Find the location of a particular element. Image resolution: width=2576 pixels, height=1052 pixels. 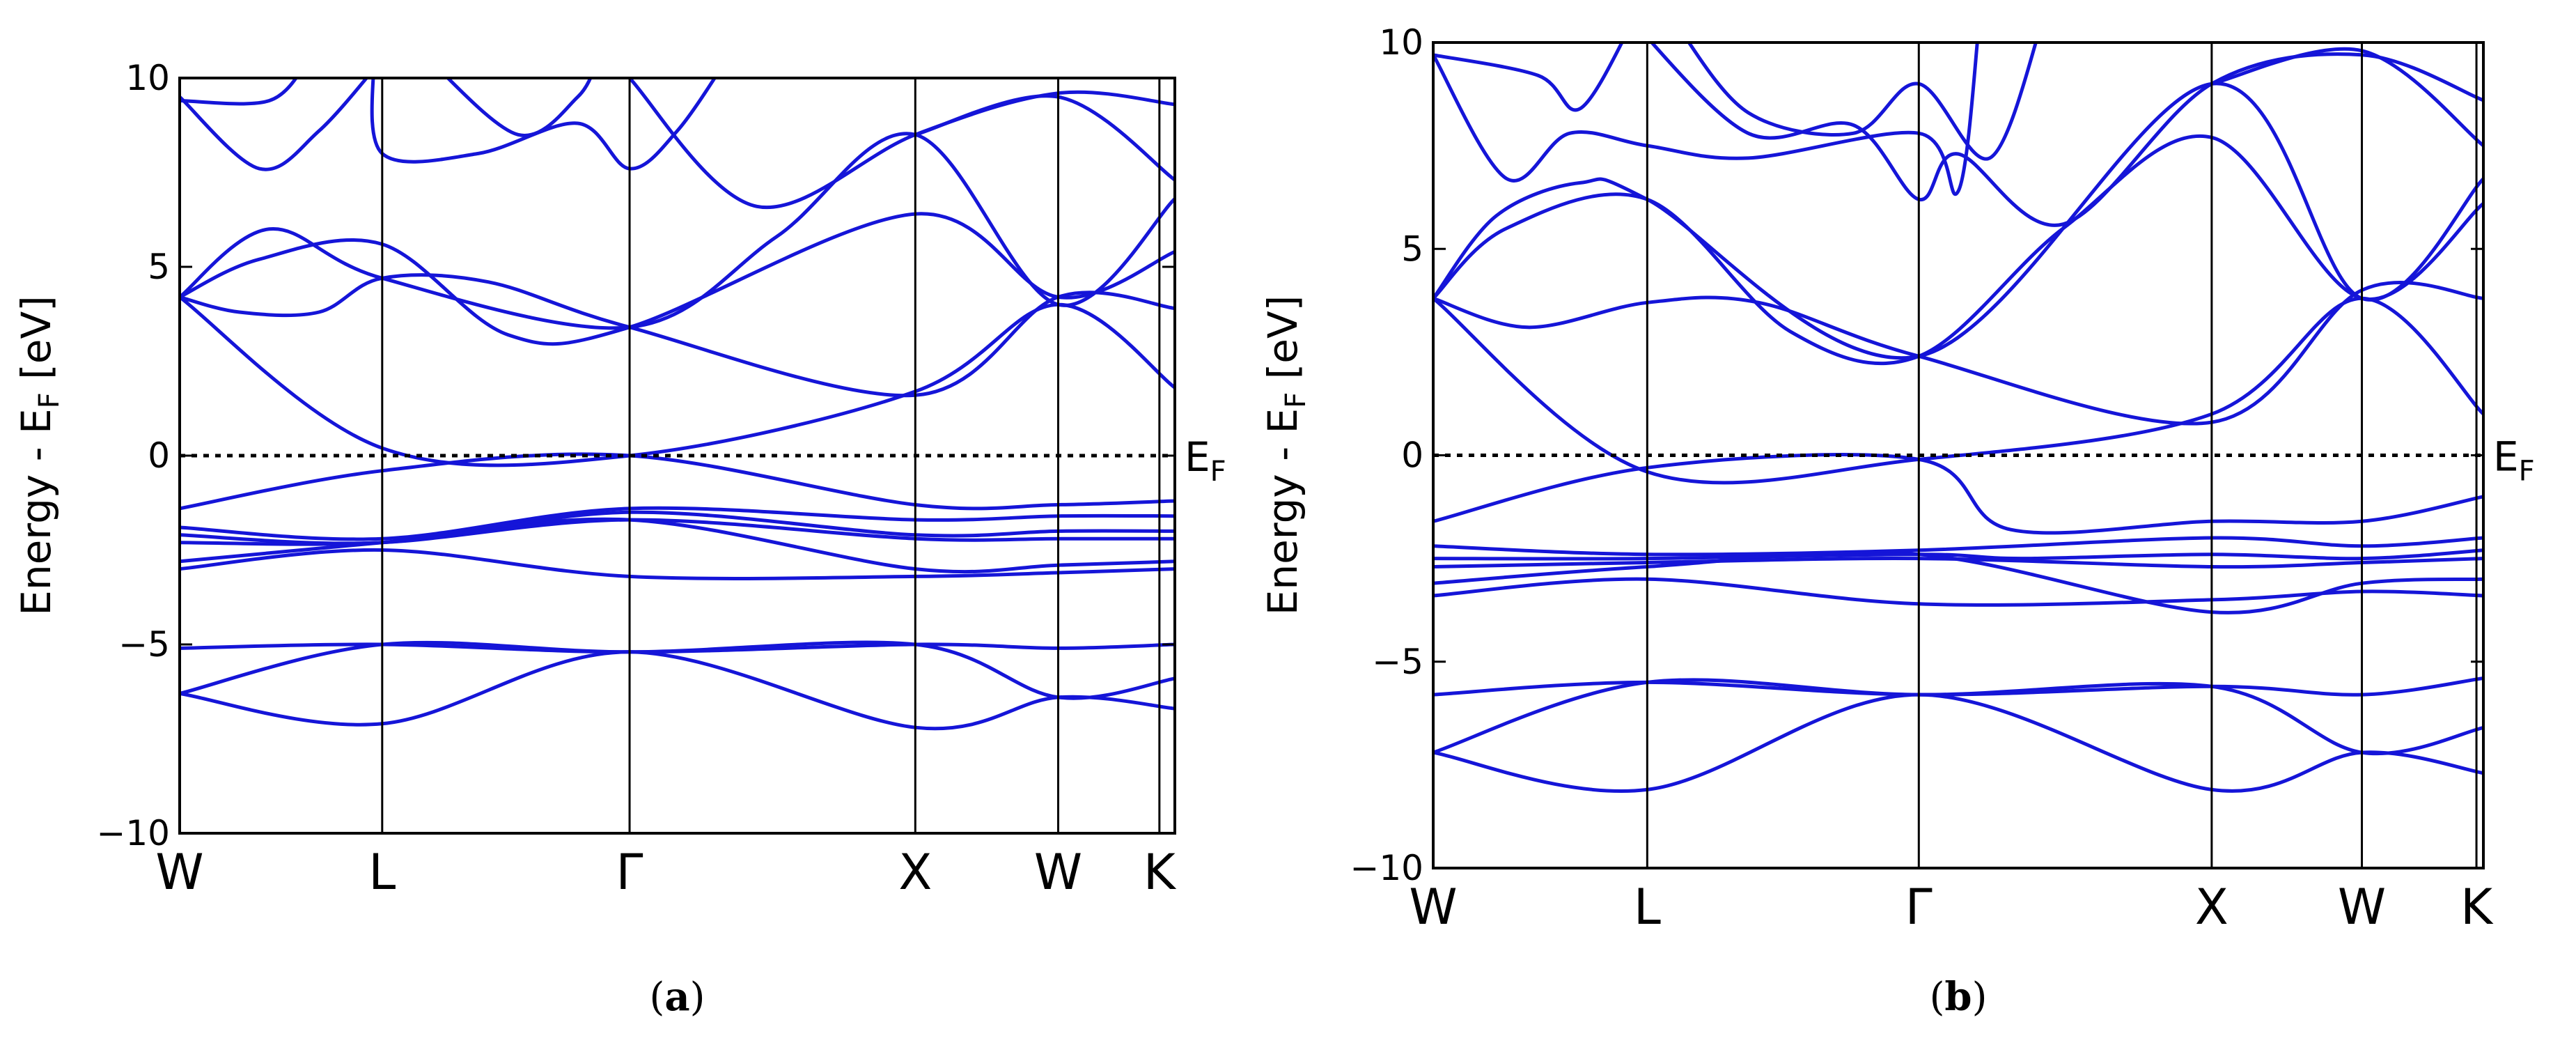

panel-b-ytick-label: 5 is located at coordinates (1412, 249).